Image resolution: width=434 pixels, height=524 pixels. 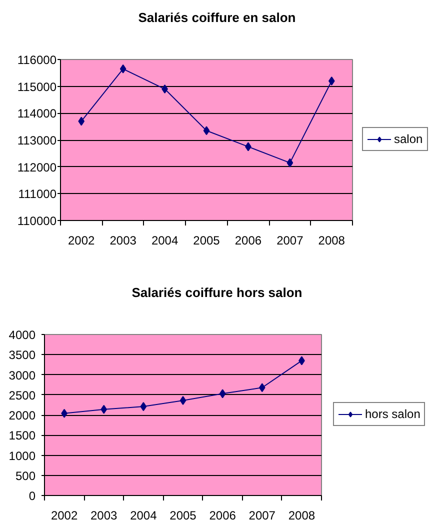 What do you see at coordinates (392, 413) in the screenshot?
I see `legend-label: hors salon` at bounding box center [392, 413].